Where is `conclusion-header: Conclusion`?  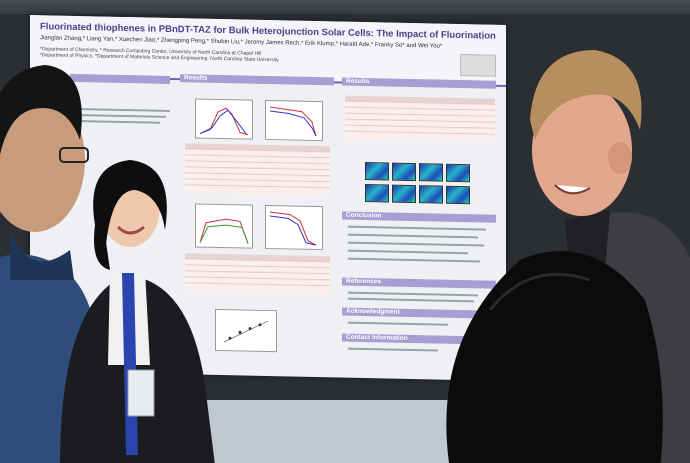 conclusion-header: Conclusion is located at coordinates (419, 217).